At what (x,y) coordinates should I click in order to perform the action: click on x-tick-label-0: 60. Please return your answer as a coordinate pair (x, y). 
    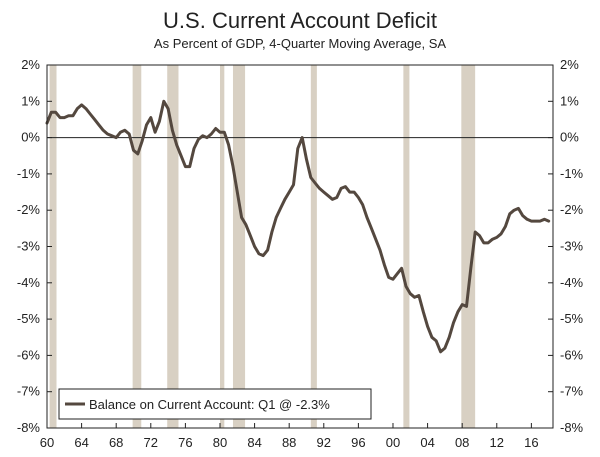
    Looking at the image, I should click on (47, 442).